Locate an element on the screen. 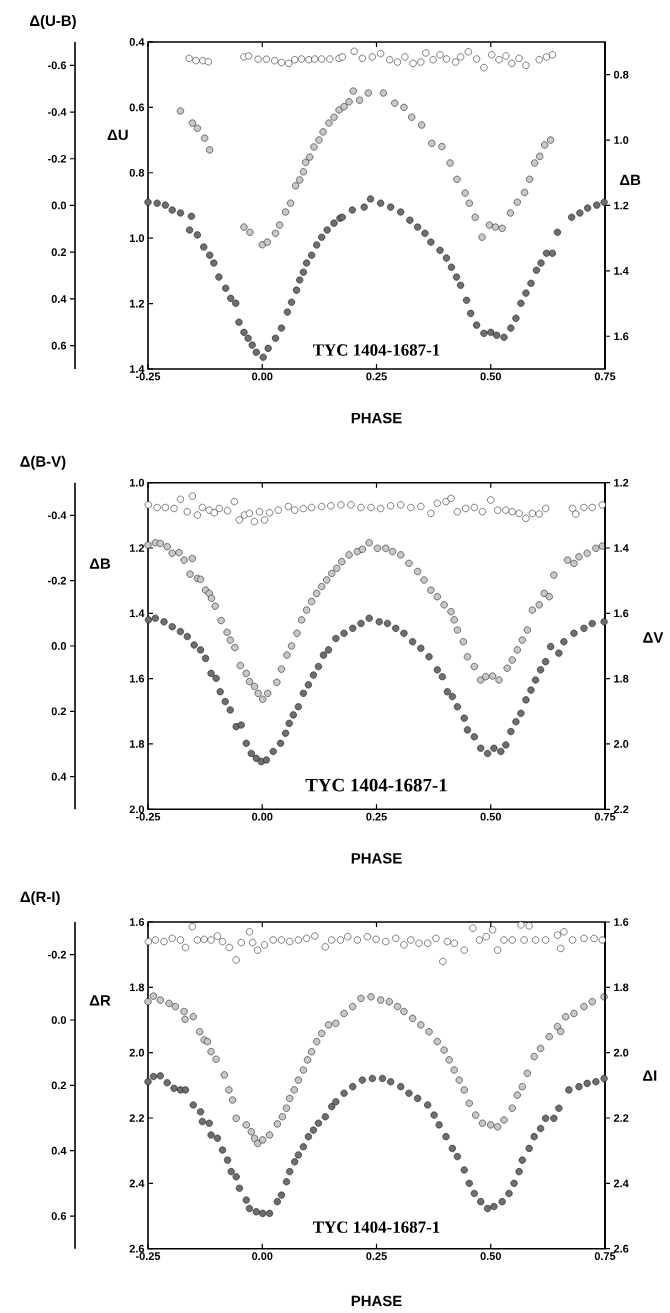 This screenshot has height=1313, width=670. y-tick-label: 2.2 is located at coordinates (137, 1118).